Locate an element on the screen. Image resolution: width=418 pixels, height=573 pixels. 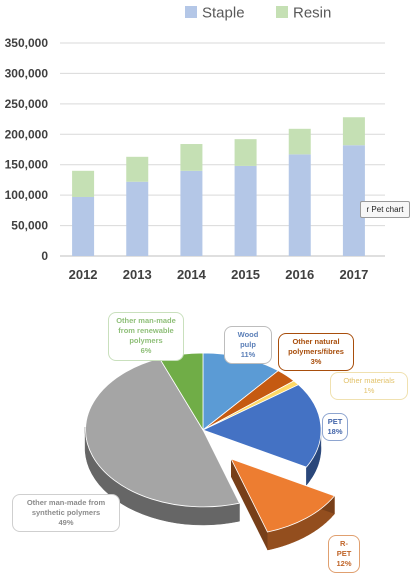
bar-resin-2017 is located at coordinates (353, 131).